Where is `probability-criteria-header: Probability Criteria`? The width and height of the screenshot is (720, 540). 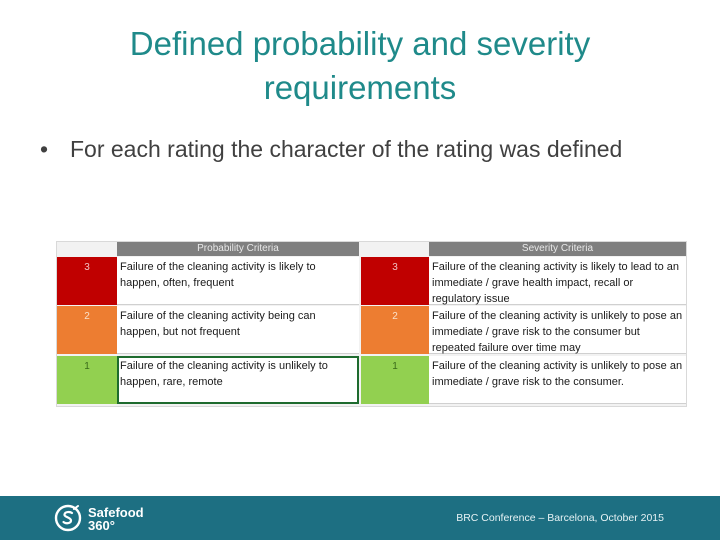 probability-criteria-header: Probability Criteria is located at coordinates (238, 249).